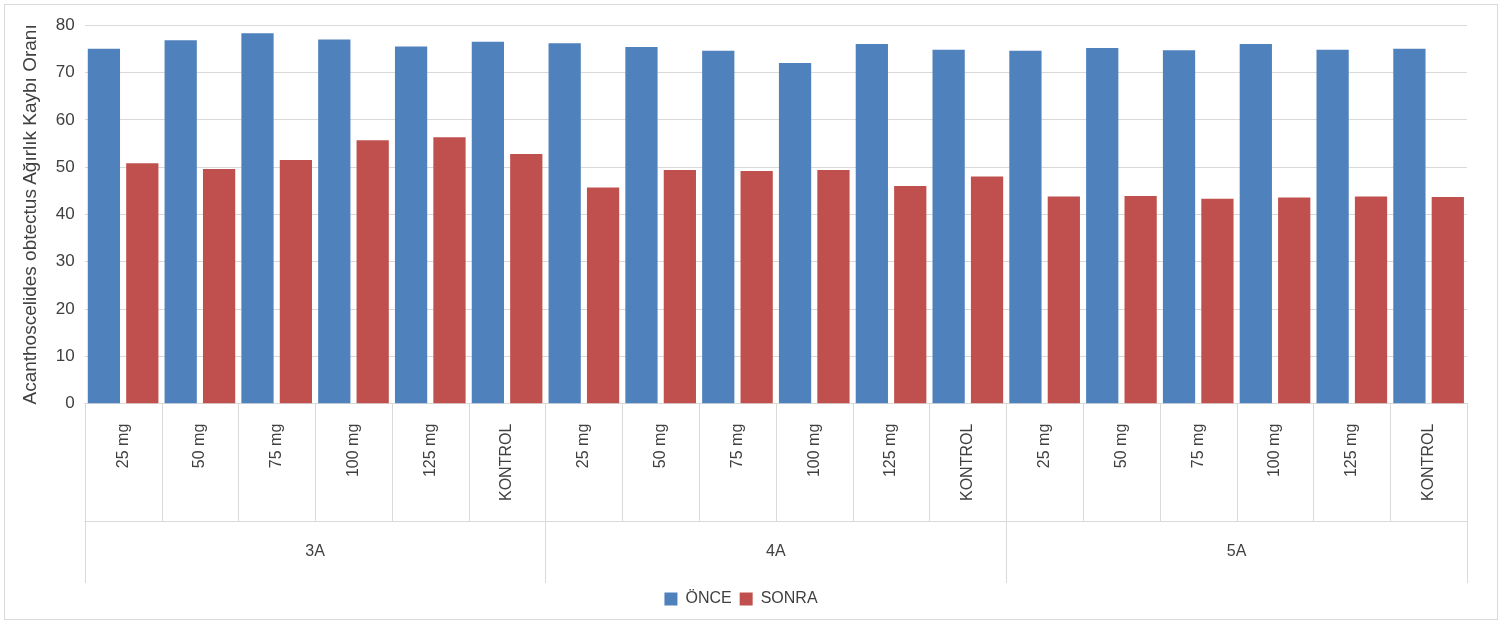 The image size is (1502, 624). I want to click on text: 3A, so click(315, 551).